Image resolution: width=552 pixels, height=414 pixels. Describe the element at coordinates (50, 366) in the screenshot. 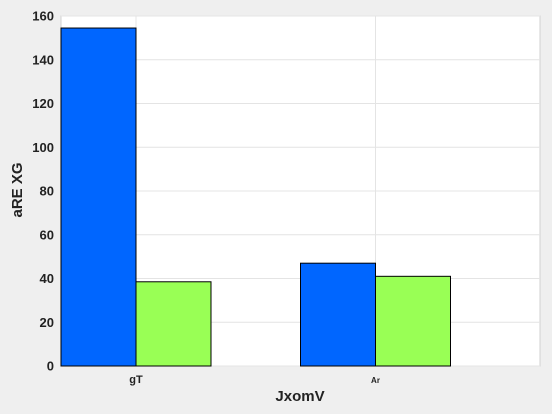

I see `y-tick-label: 0` at that location.